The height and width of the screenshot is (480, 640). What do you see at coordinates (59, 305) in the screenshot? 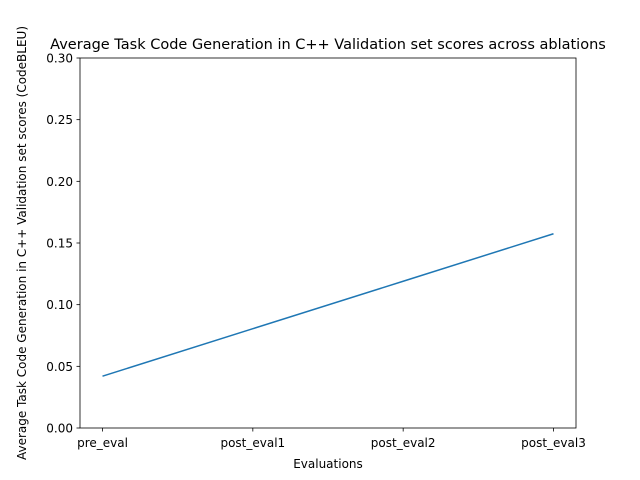
I see `y-tick-label: 0.10` at bounding box center [59, 305].